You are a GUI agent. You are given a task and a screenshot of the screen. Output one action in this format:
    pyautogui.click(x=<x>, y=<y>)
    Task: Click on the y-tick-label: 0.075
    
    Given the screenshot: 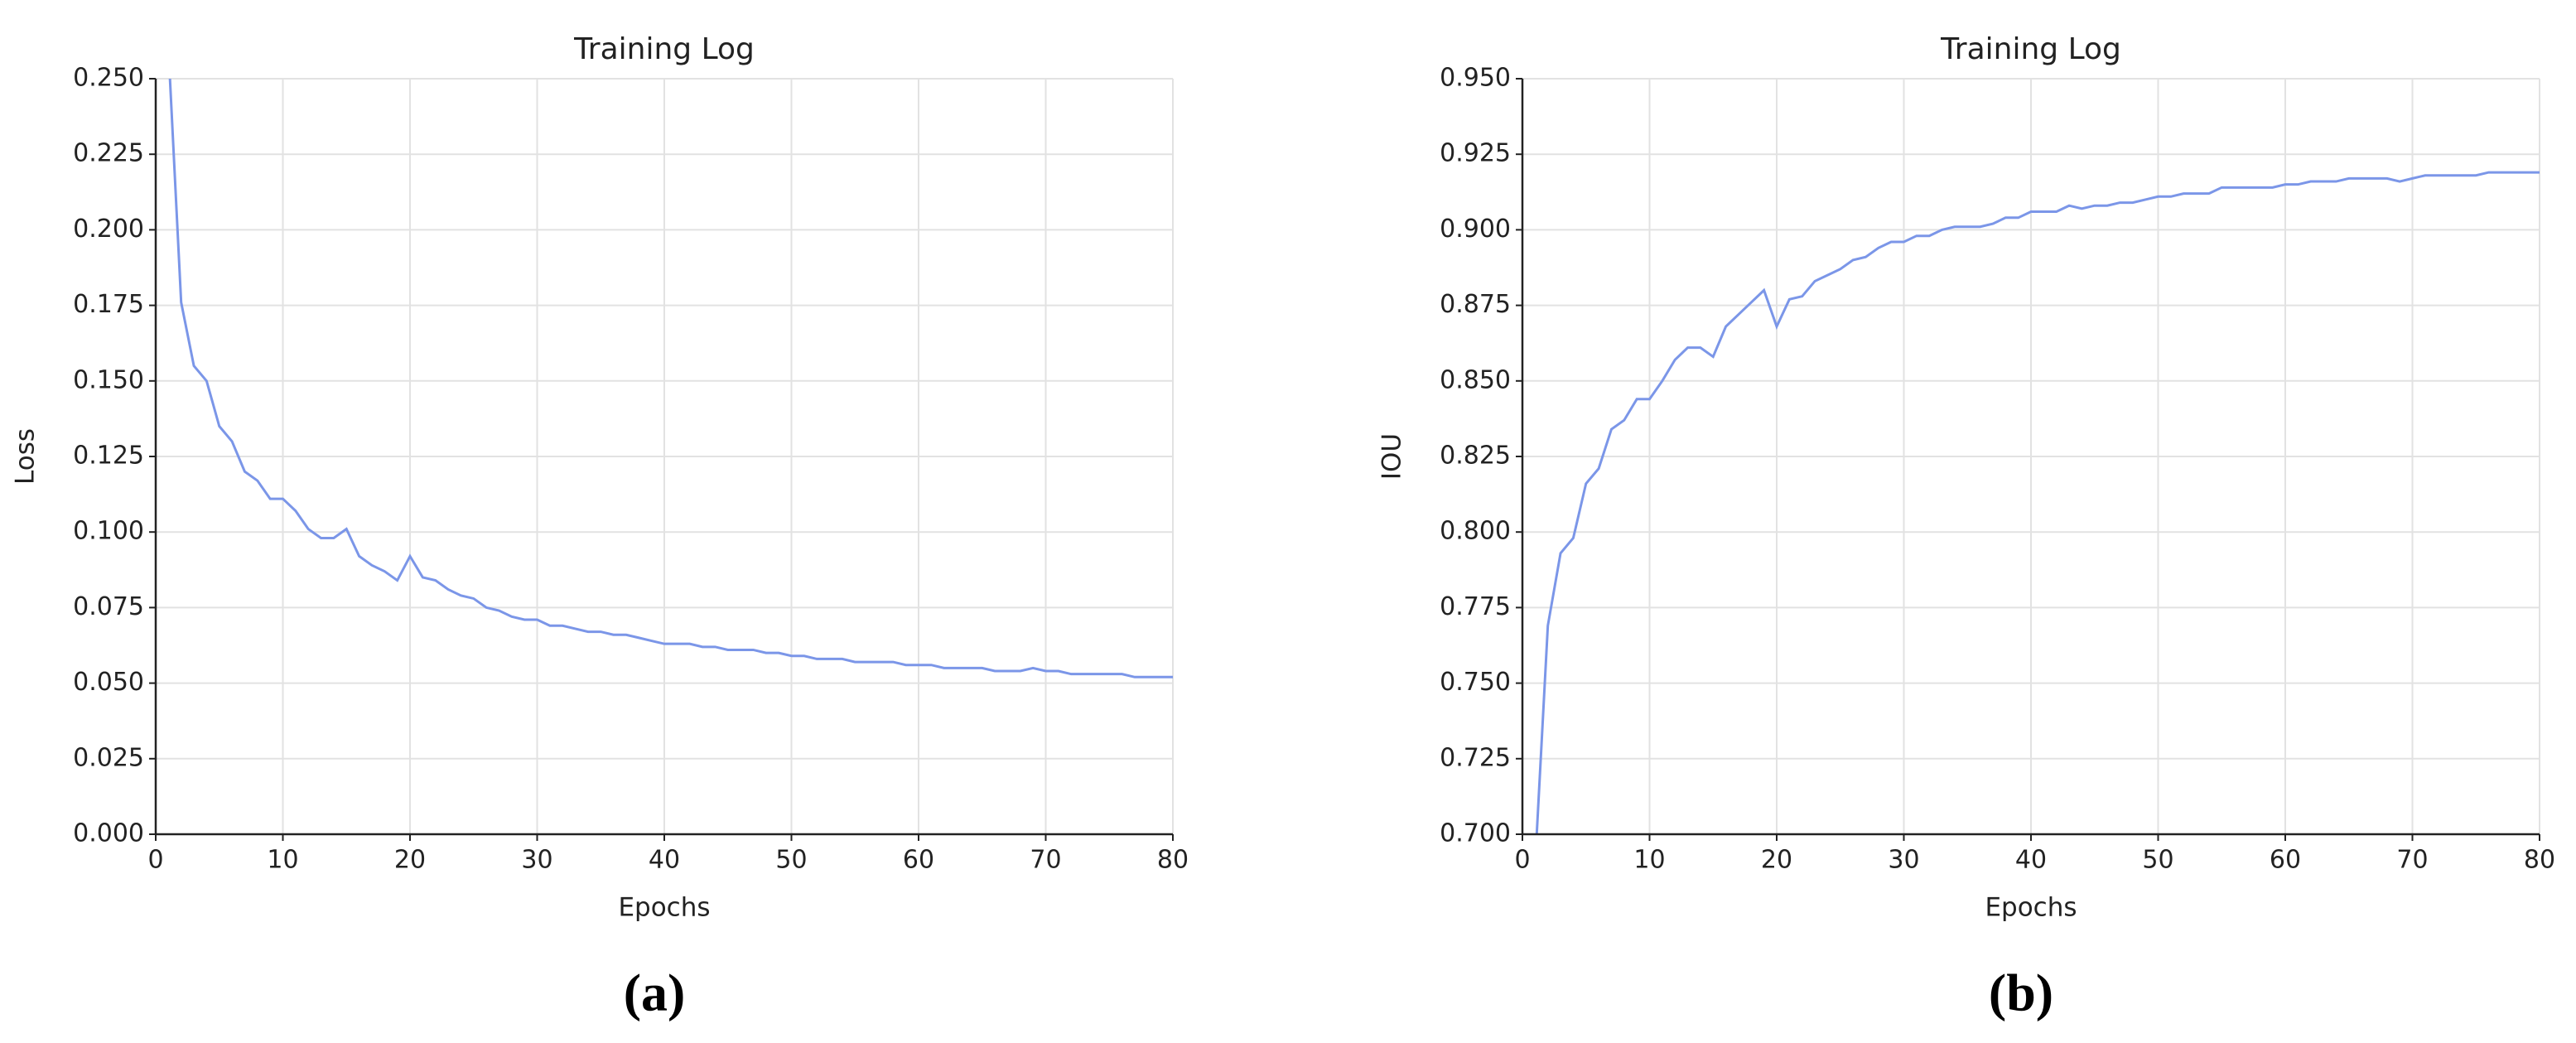 What is the action you would take?
    pyautogui.click(x=109, y=607)
    